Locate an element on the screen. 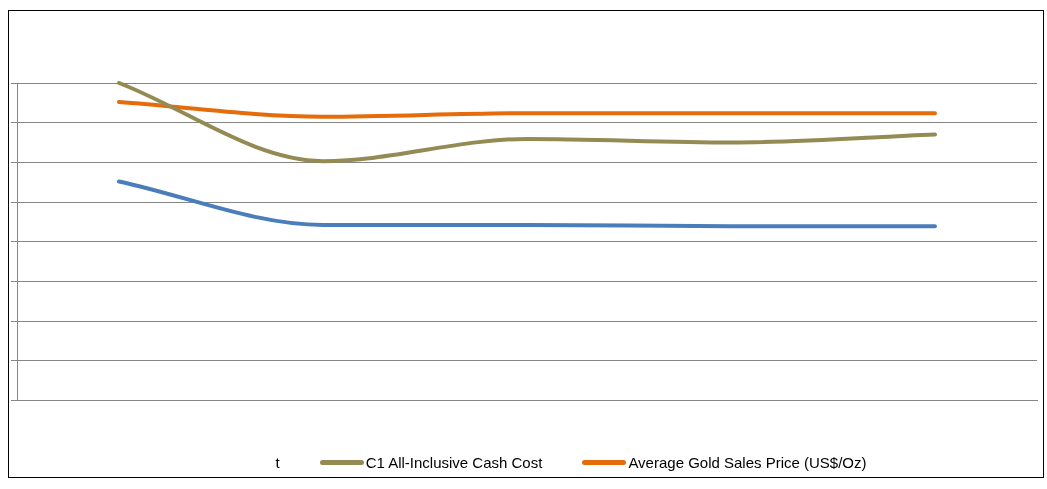  legend-label: C1 All-Inclusive Cash Cost is located at coordinates (454, 462).